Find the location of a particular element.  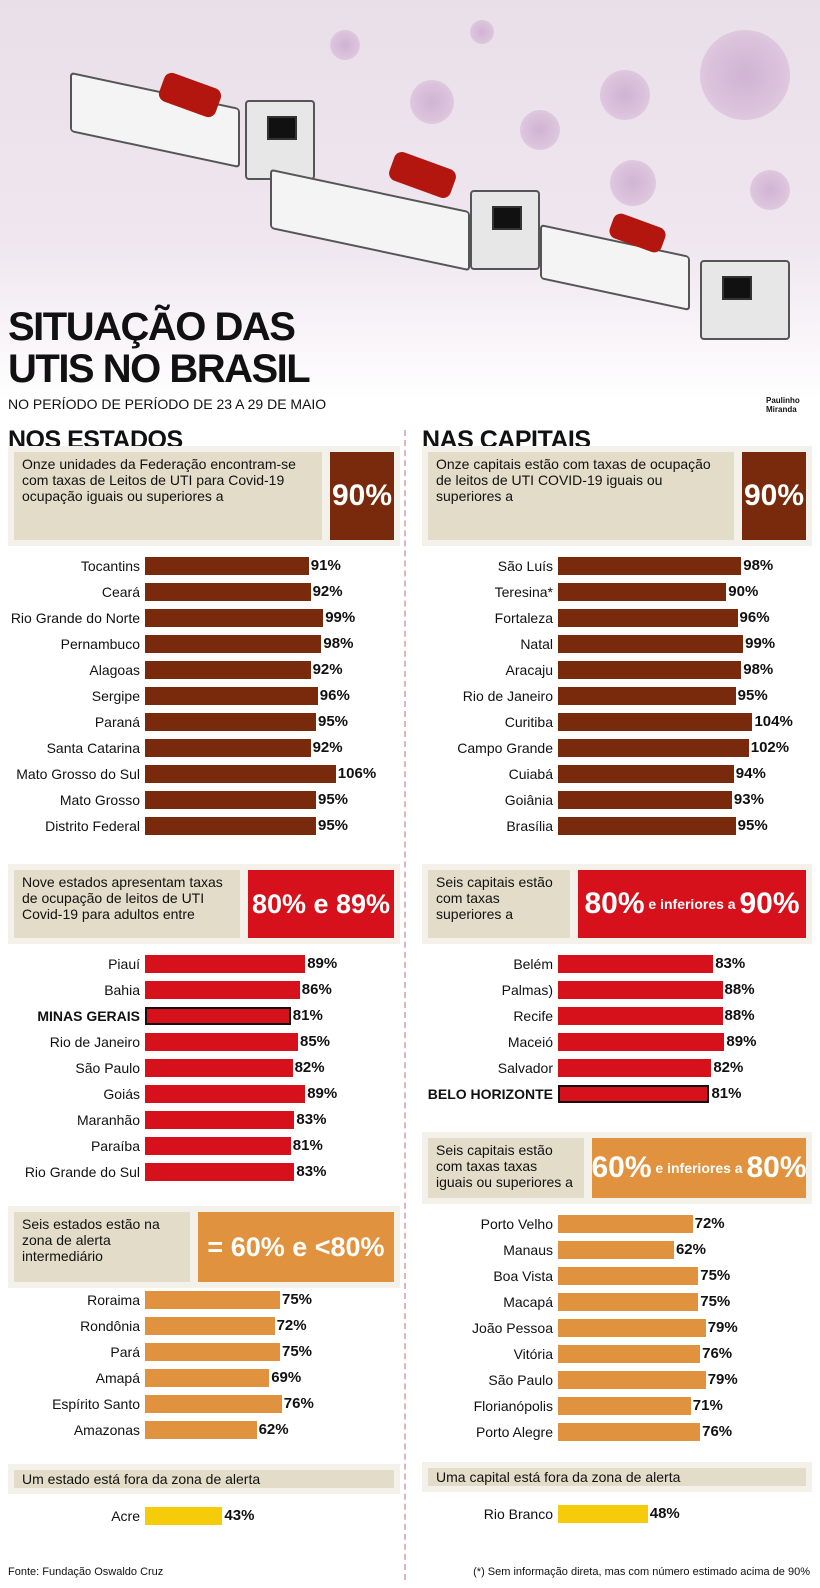

bar-label: Maranhão is located at coordinates (108, 1120).